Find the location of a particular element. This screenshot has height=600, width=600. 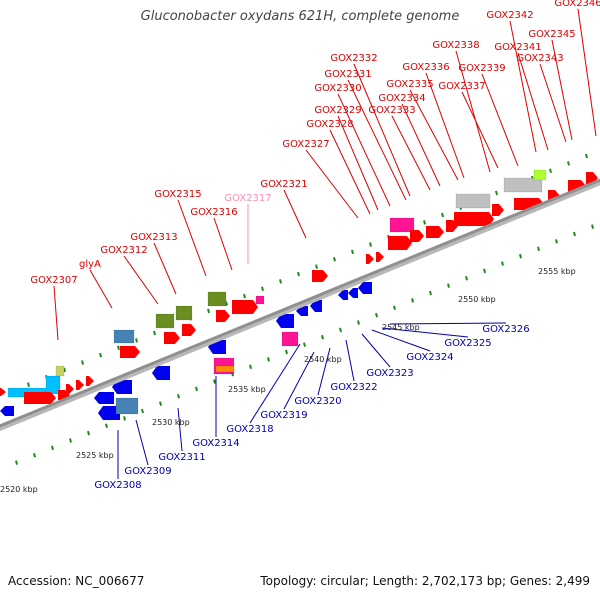

gene-label-reverse: GOX2324 is located at coordinates (429, 357).